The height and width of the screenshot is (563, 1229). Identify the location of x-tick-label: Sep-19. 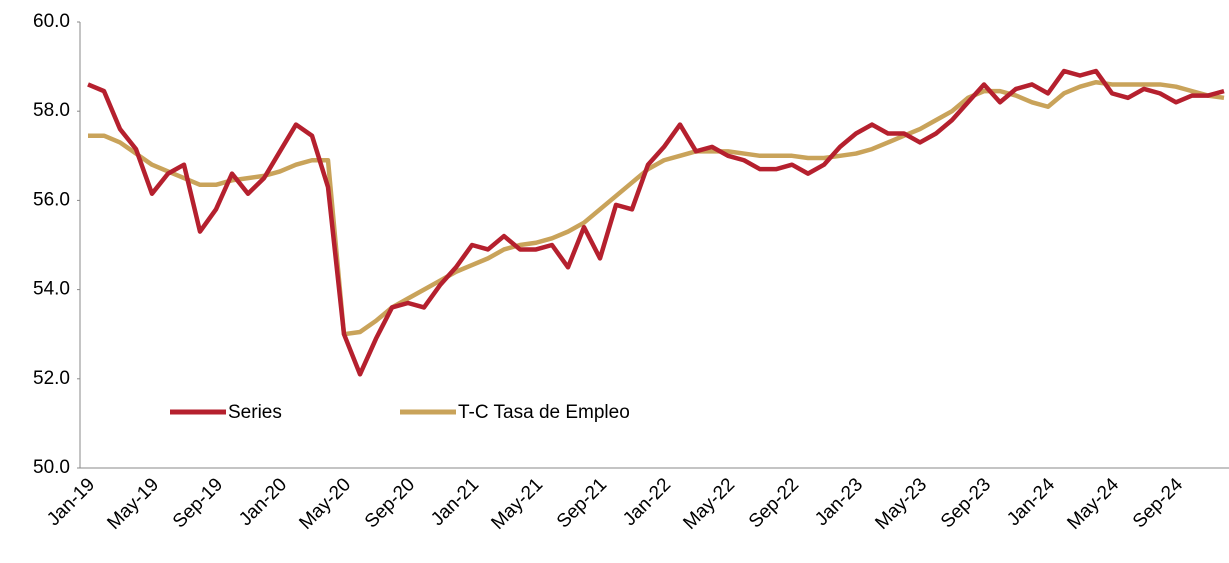
(198, 503).